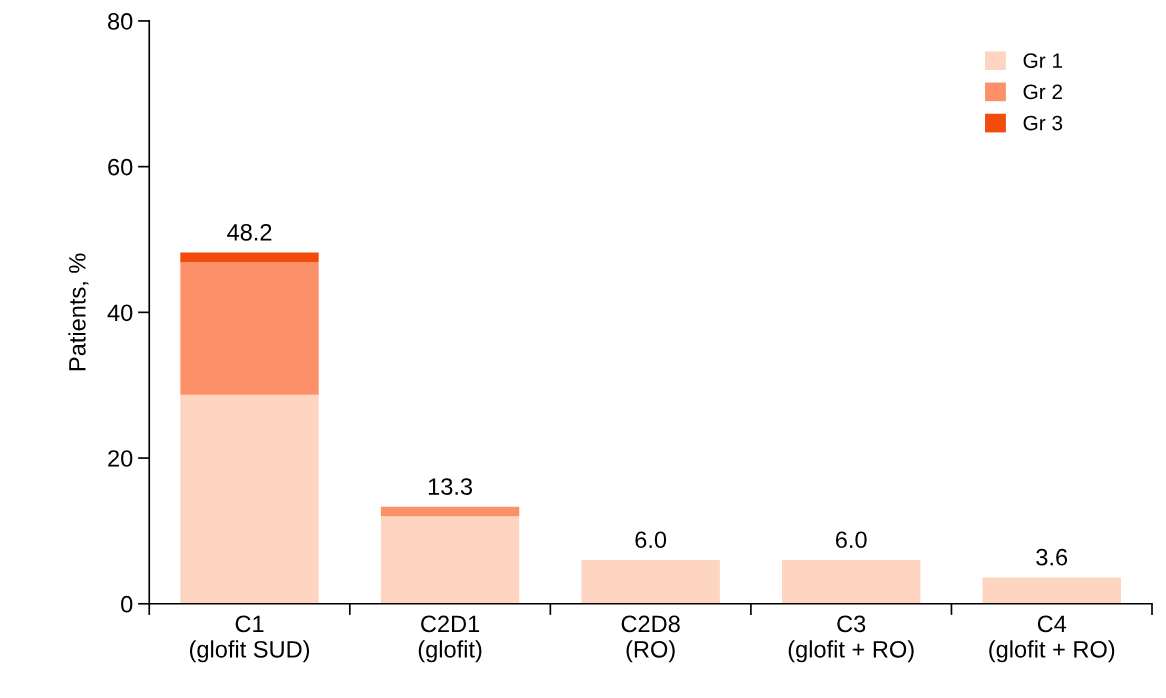  What do you see at coordinates (1043, 61) in the screenshot?
I see `legend-label: Gr 1` at bounding box center [1043, 61].